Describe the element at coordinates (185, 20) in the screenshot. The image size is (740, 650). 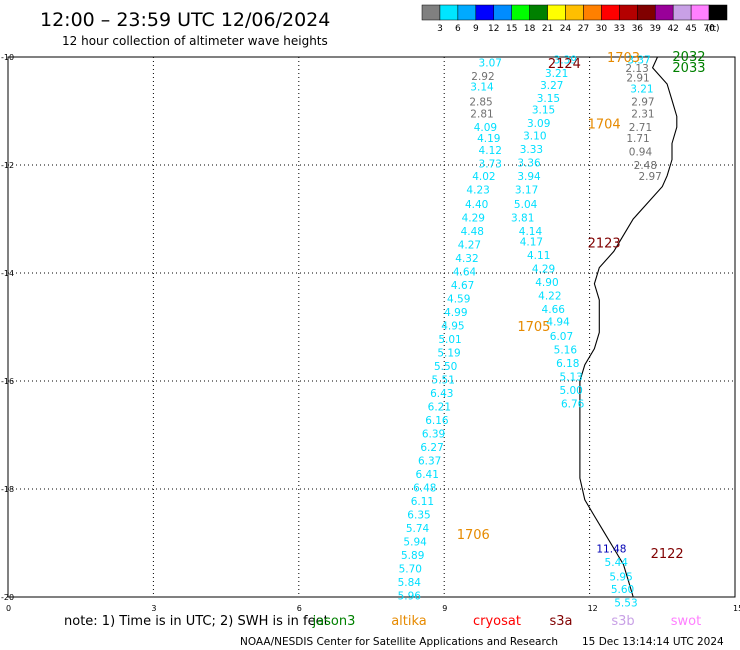
I see `map-title: 12:00 – 23:59 UTC 12/06/2024` at that location.